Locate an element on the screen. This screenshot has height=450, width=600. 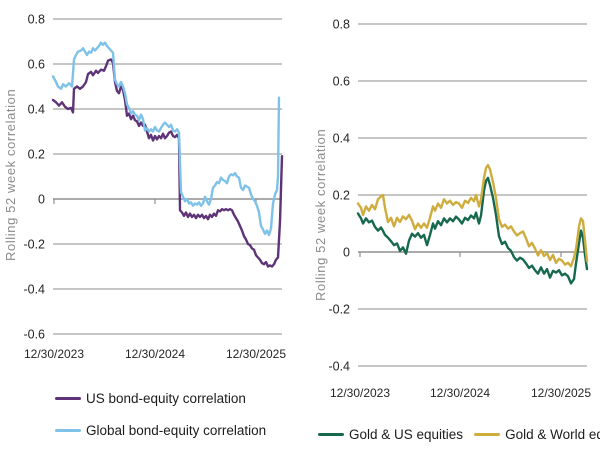
legend-label: Gold & World equities is located at coordinates (552, 434).